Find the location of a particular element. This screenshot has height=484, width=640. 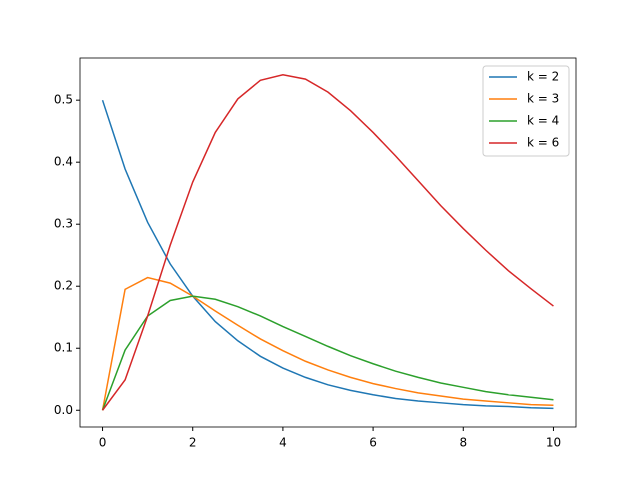

x-tick-label: 10 is located at coordinates (553, 443).